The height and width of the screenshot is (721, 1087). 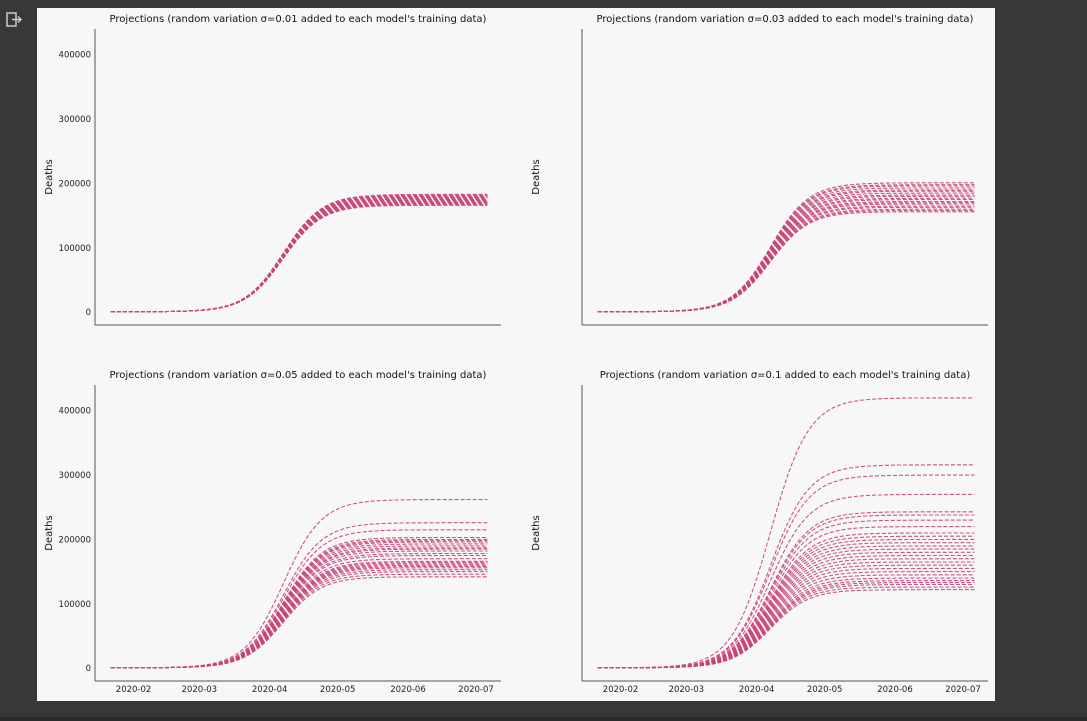 I want to click on output-redirect-icon, so click(x=14, y=20).